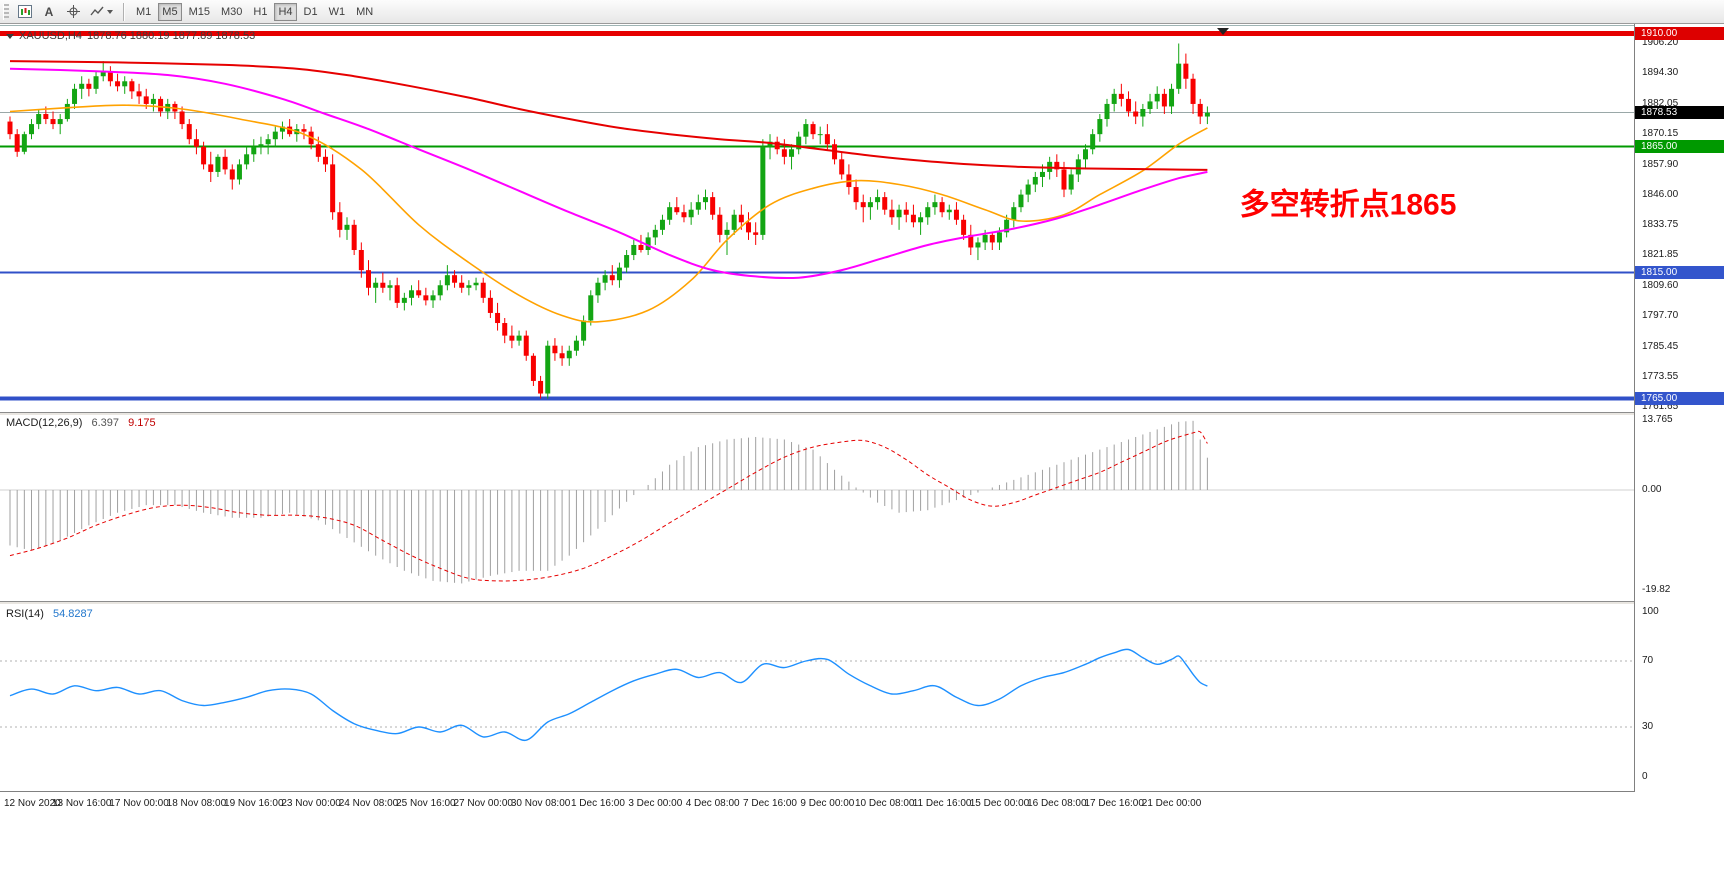 The width and height of the screenshot is (1724, 894). I want to click on timeframe-button-m5: M5, so click(170, 11).